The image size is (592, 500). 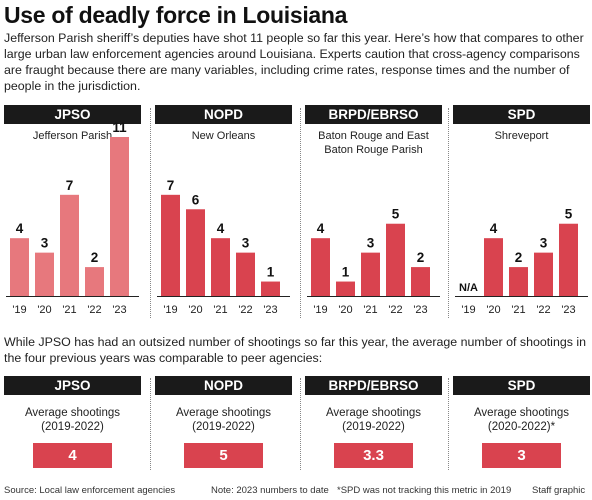 I want to click on average-panel-spd: SPD Average shootings (2020-2022)* 3, so click(x=521, y=423).